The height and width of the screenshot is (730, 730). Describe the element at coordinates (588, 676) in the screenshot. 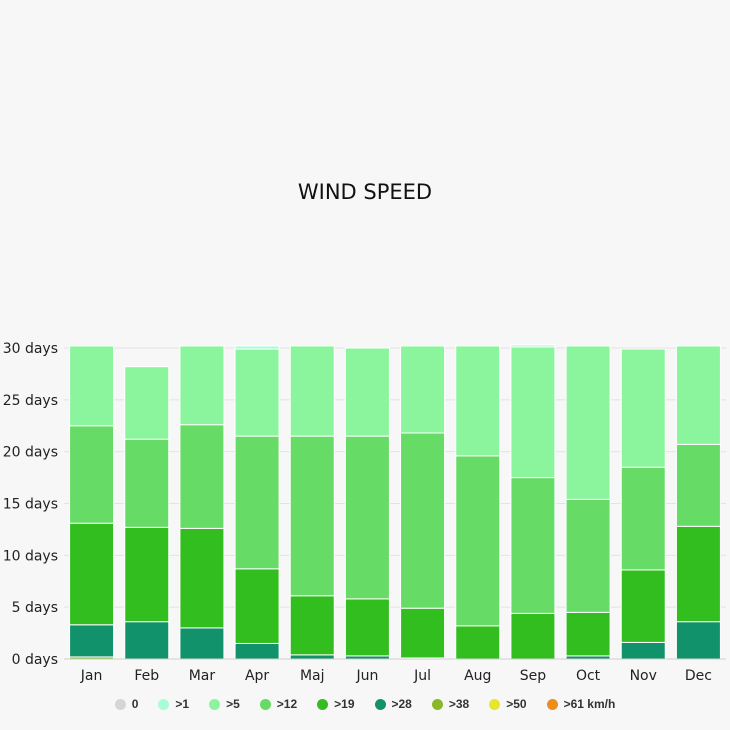

I see `x-tick-label: Oct` at that location.